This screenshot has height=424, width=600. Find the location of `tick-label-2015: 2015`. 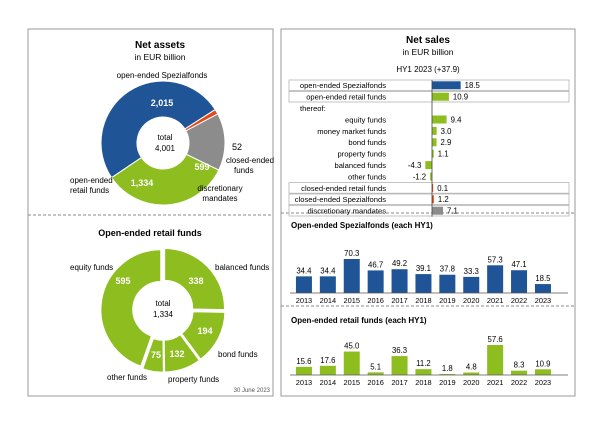

tick-label-2015: 2015 is located at coordinates (352, 382).